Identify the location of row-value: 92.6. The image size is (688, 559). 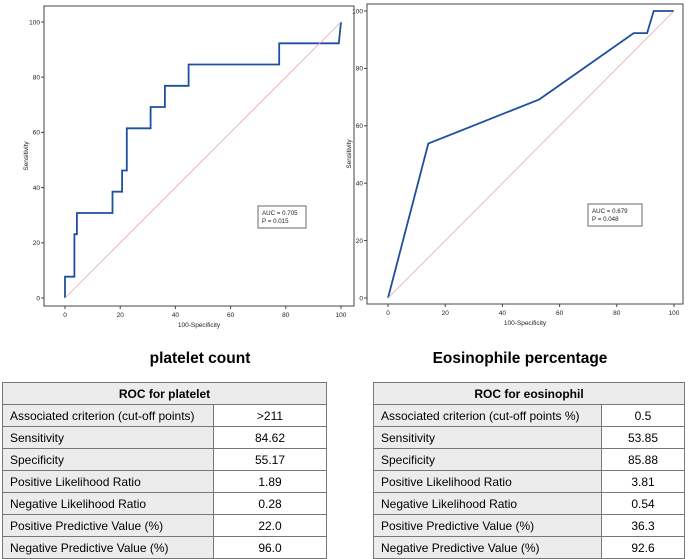
(643, 547).